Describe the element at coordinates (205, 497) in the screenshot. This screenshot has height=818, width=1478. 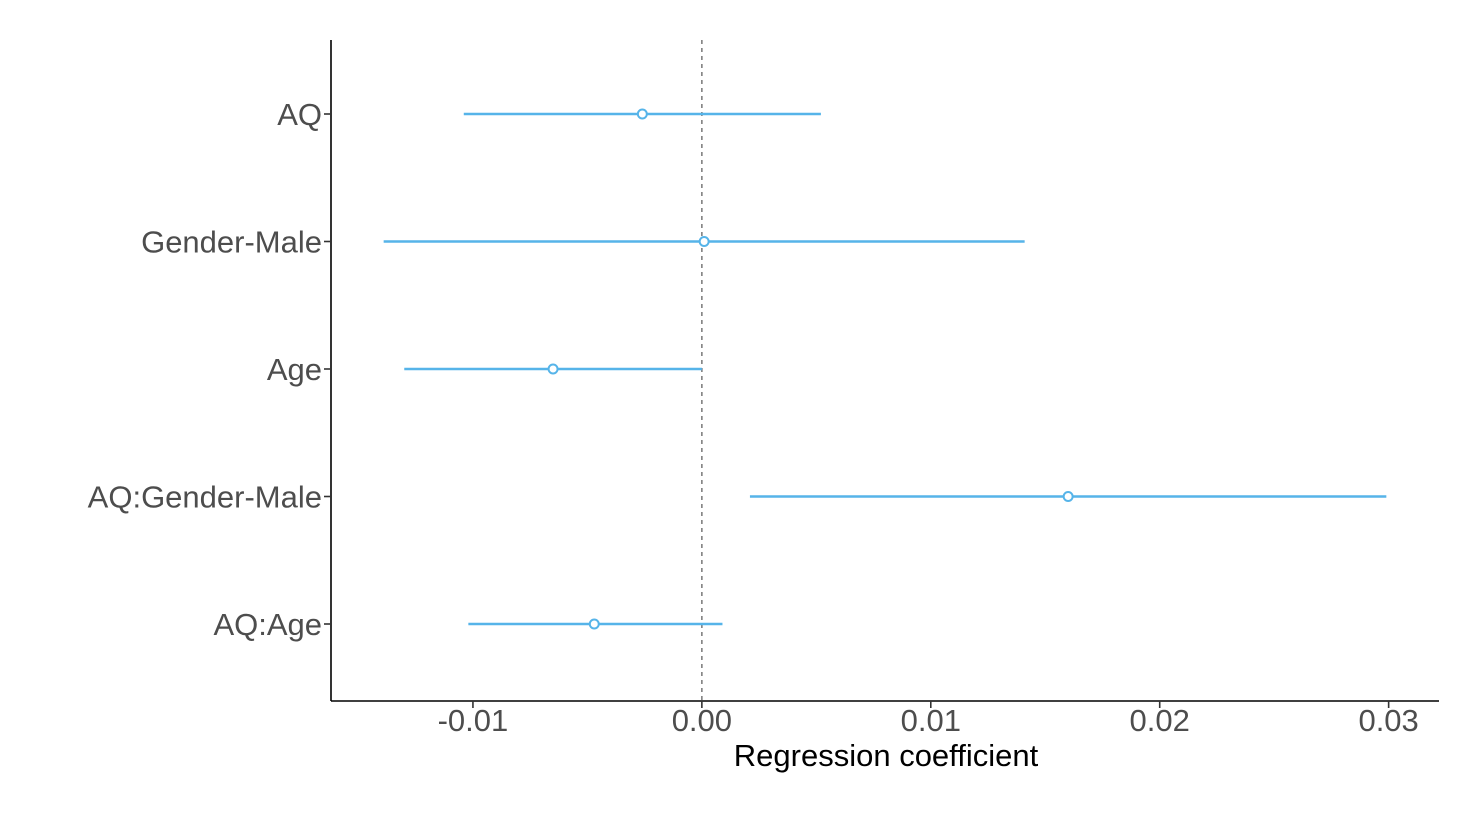
I see `y-tick-label: AQ:Gender-Male` at that location.